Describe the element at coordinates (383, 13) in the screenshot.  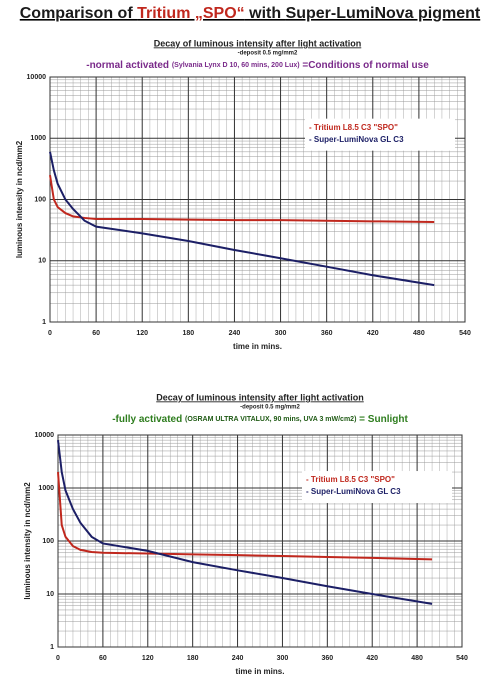
I see `title-part: Super-LumiNova pigment` at that location.